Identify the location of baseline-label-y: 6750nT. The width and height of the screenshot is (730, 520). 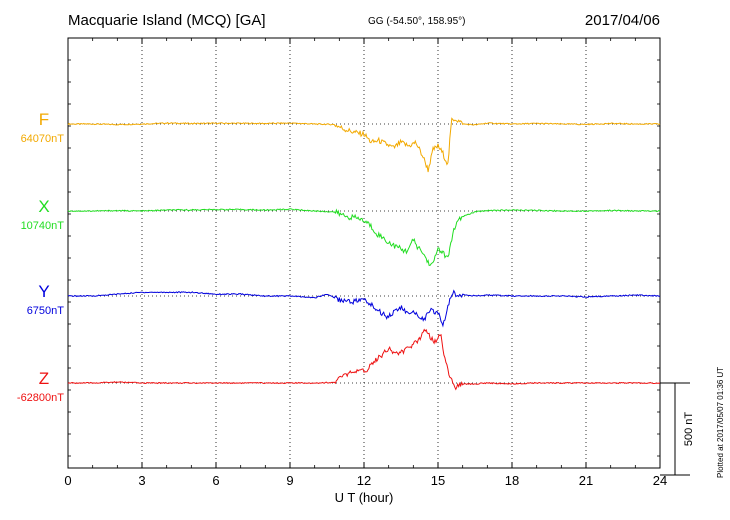
(46, 311).